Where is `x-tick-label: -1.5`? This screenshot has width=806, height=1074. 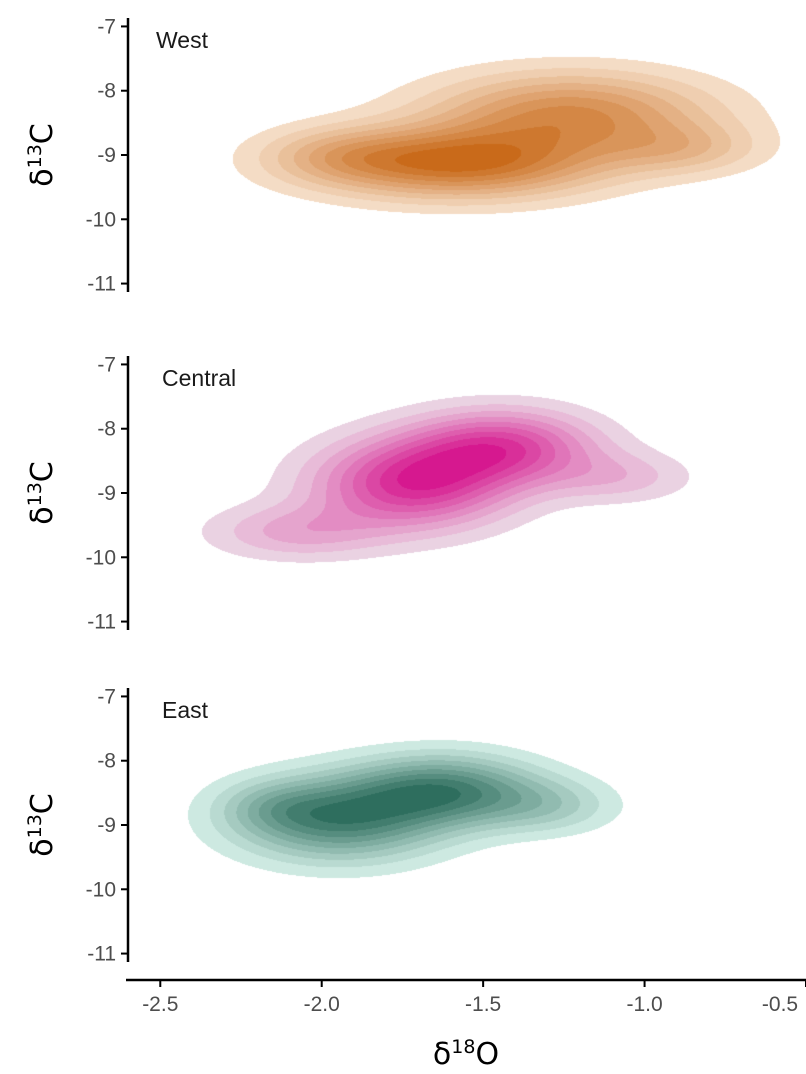
x-tick-label: -1.5 is located at coordinates (483, 1004).